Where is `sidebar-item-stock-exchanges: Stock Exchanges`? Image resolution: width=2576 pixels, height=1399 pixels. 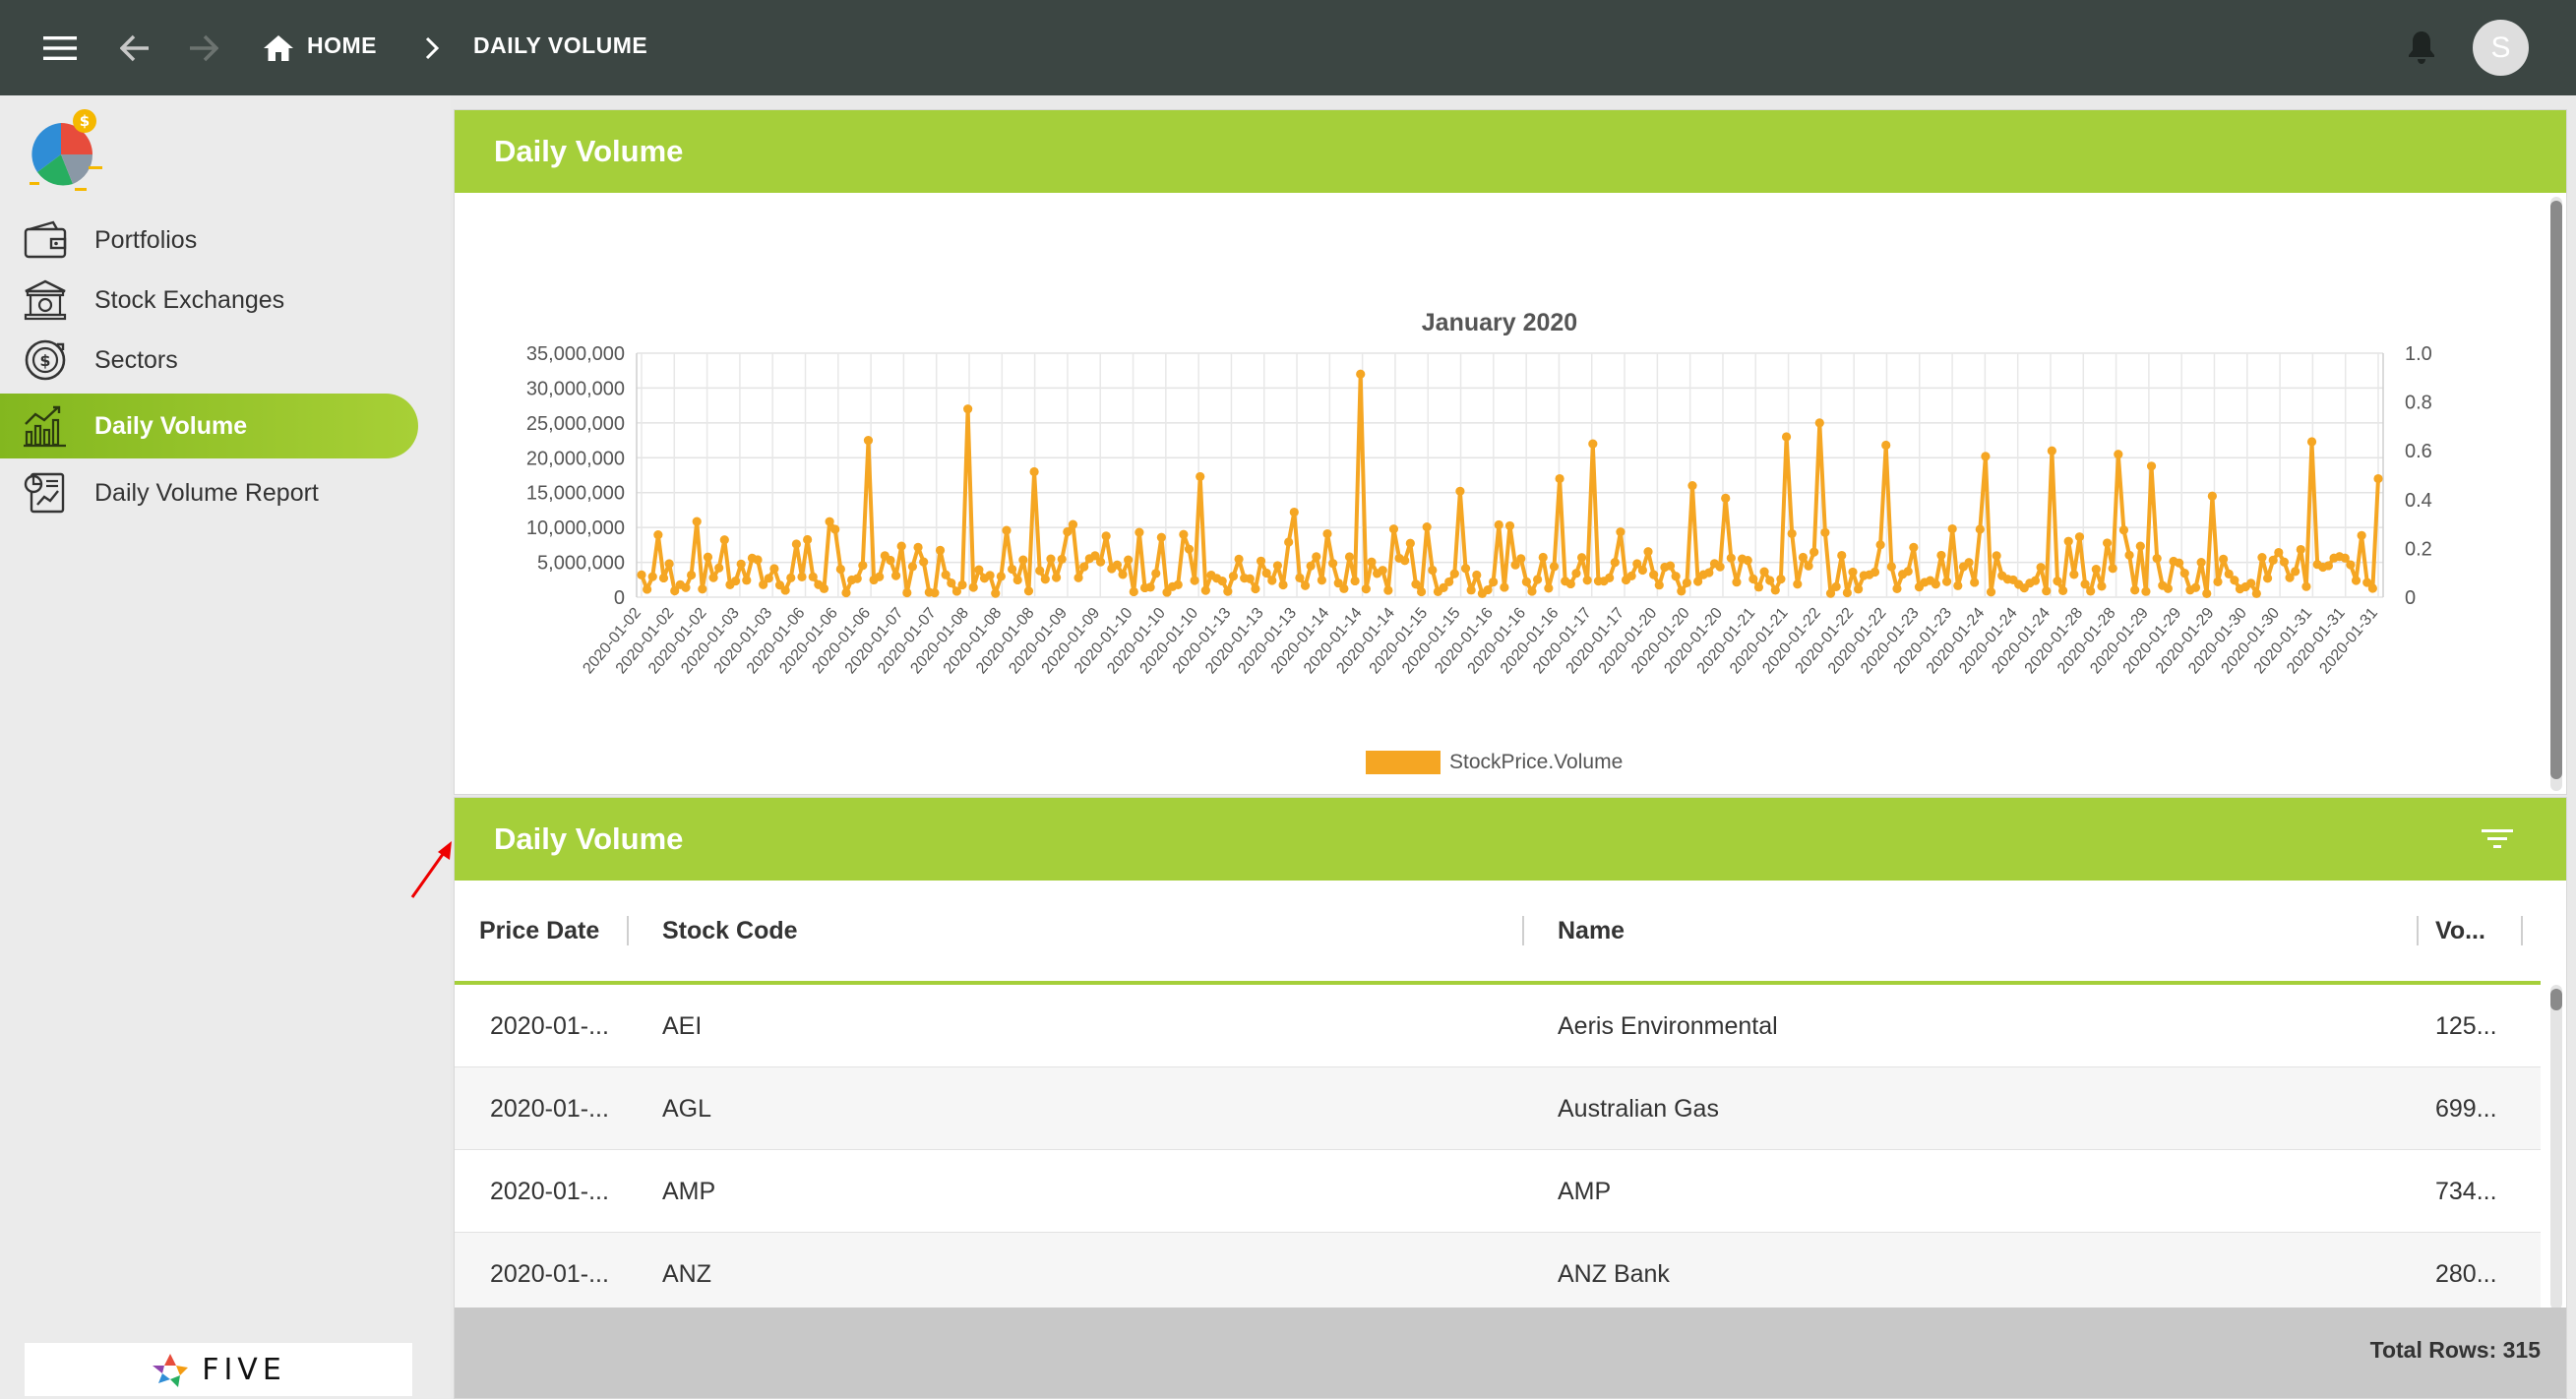 sidebar-item-stock-exchanges: Stock Exchanges is located at coordinates (209, 301).